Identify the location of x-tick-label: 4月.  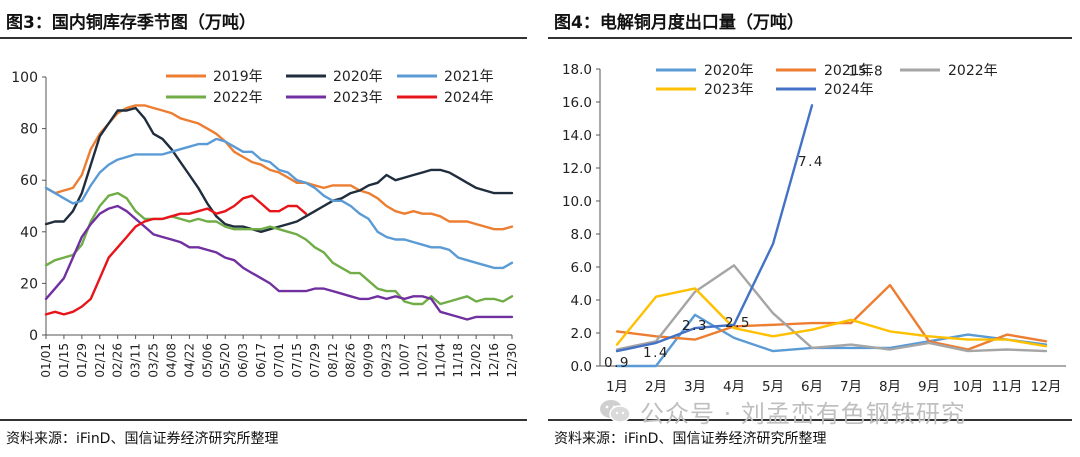
(734, 387).